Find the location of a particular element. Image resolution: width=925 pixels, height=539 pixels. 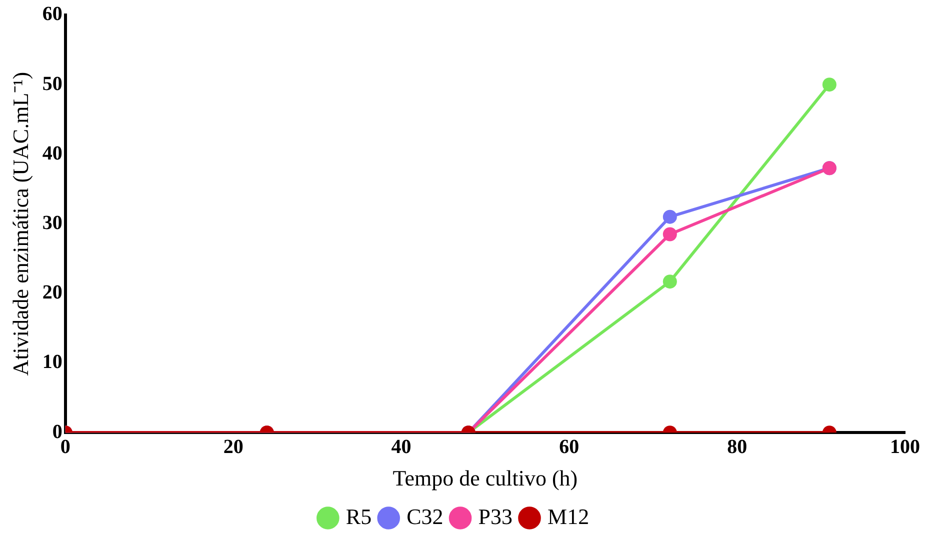

legend-label: P33 is located at coordinates (495, 516).